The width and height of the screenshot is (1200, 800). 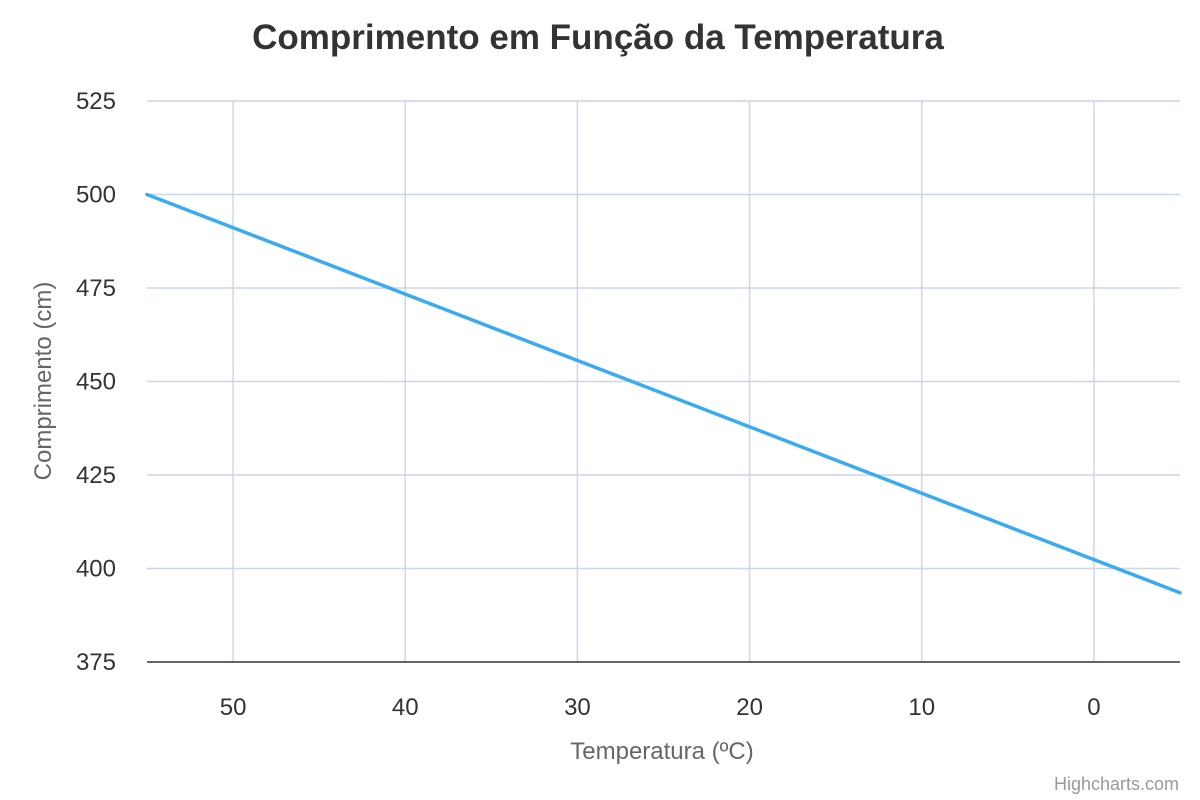 I want to click on y-tick-label: 500, so click(x=96, y=195).